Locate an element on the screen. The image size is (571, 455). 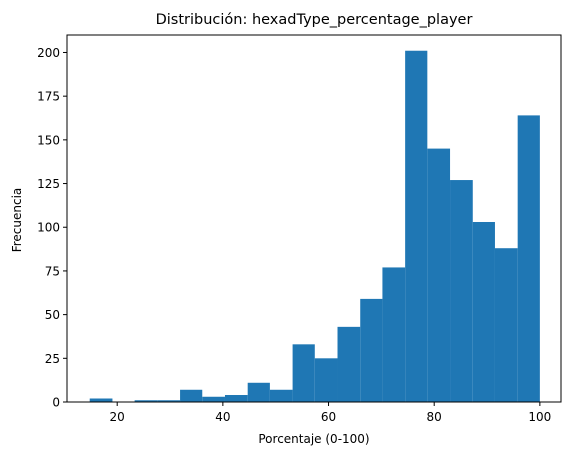
y-tick-label-8: 200 is located at coordinates (48, 53).